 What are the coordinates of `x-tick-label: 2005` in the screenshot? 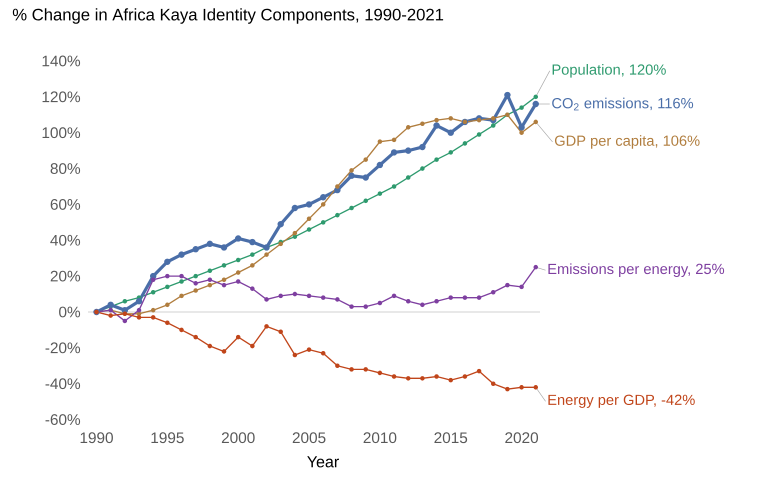 It's located at (309, 438).